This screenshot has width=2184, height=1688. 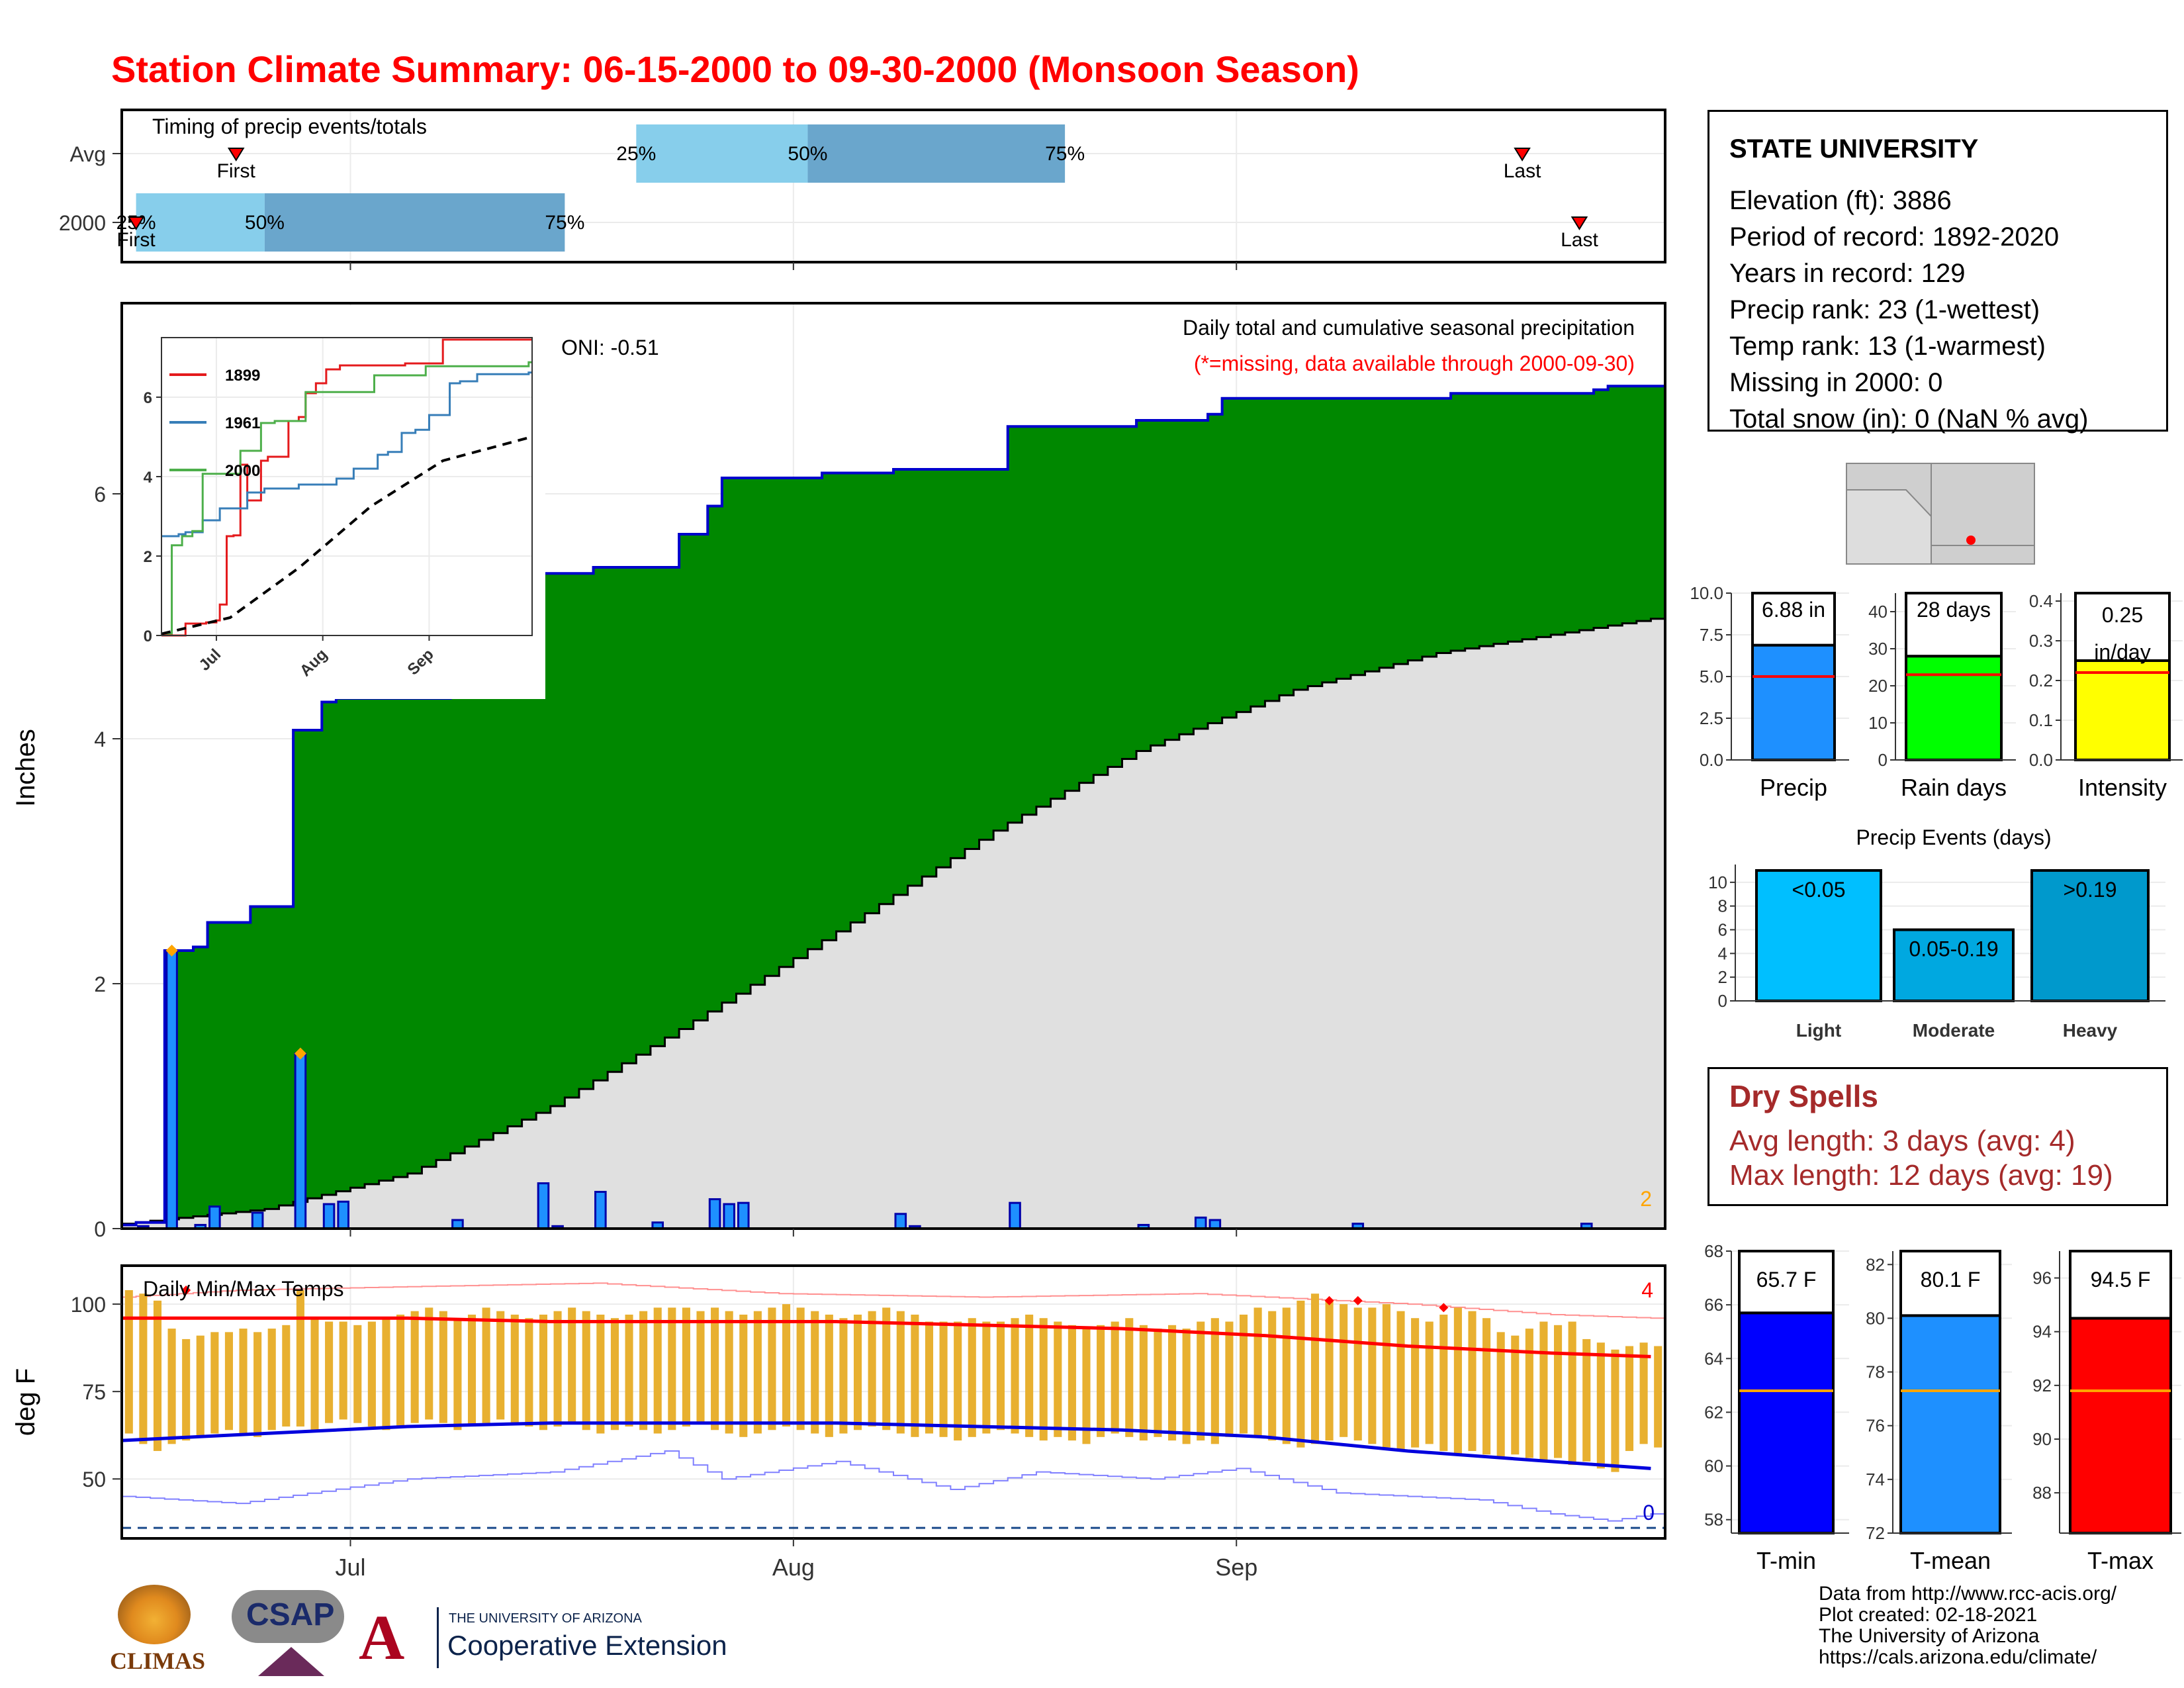 What do you see at coordinates (1968, 1594) in the screenshot?
I see `credit-source: Data from http://www.rcc-acis.org/` at bounding box center [1968, 1594].